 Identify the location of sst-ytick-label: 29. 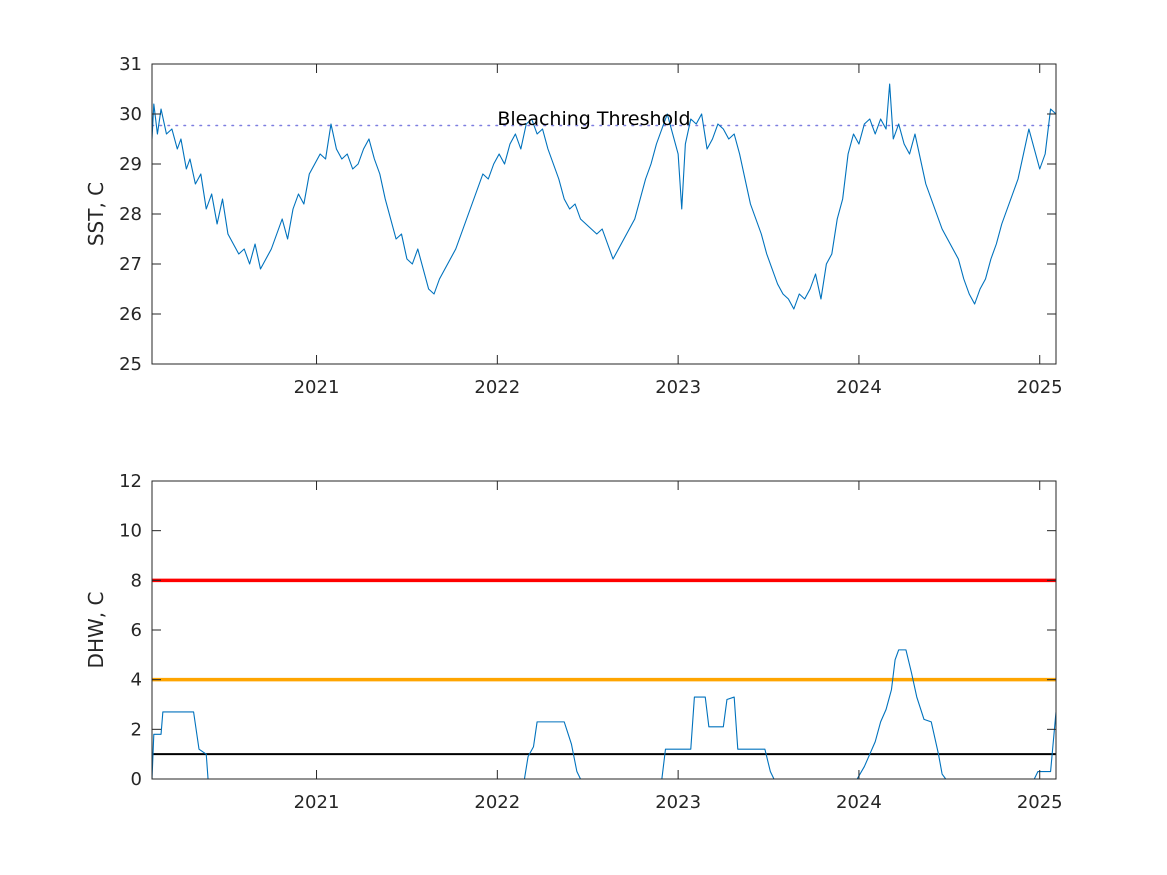
(130, 164).